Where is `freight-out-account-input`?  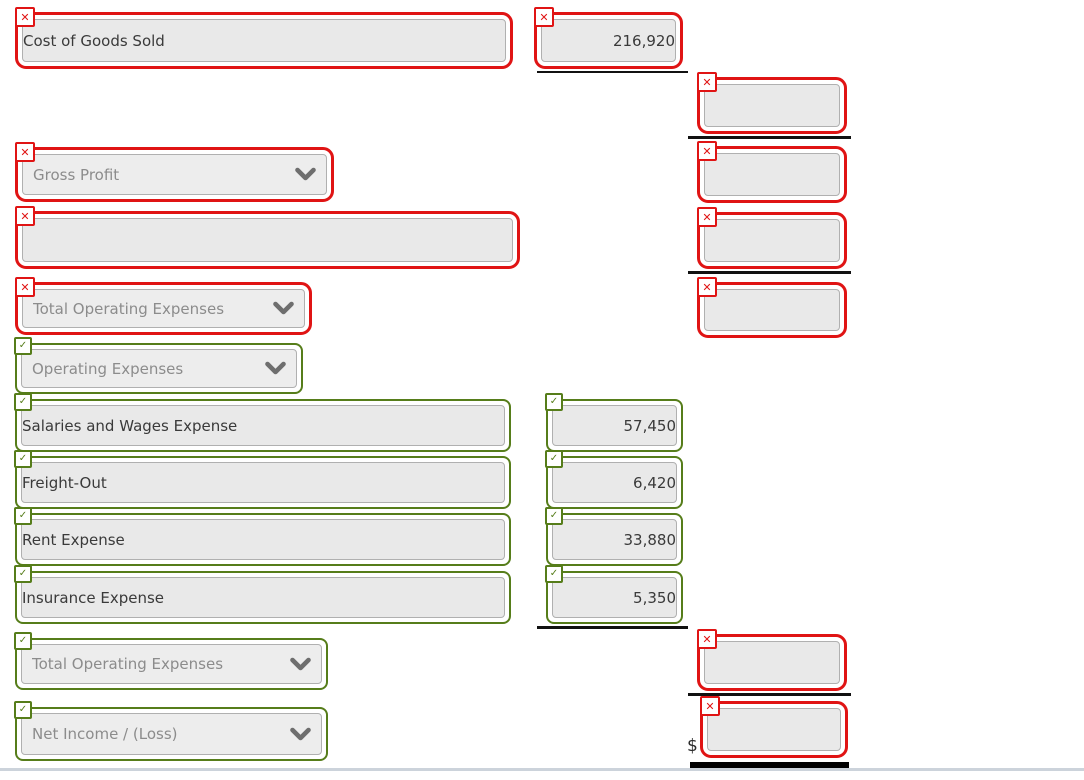 freight-out-account-input is located at coordinates (263, 482).